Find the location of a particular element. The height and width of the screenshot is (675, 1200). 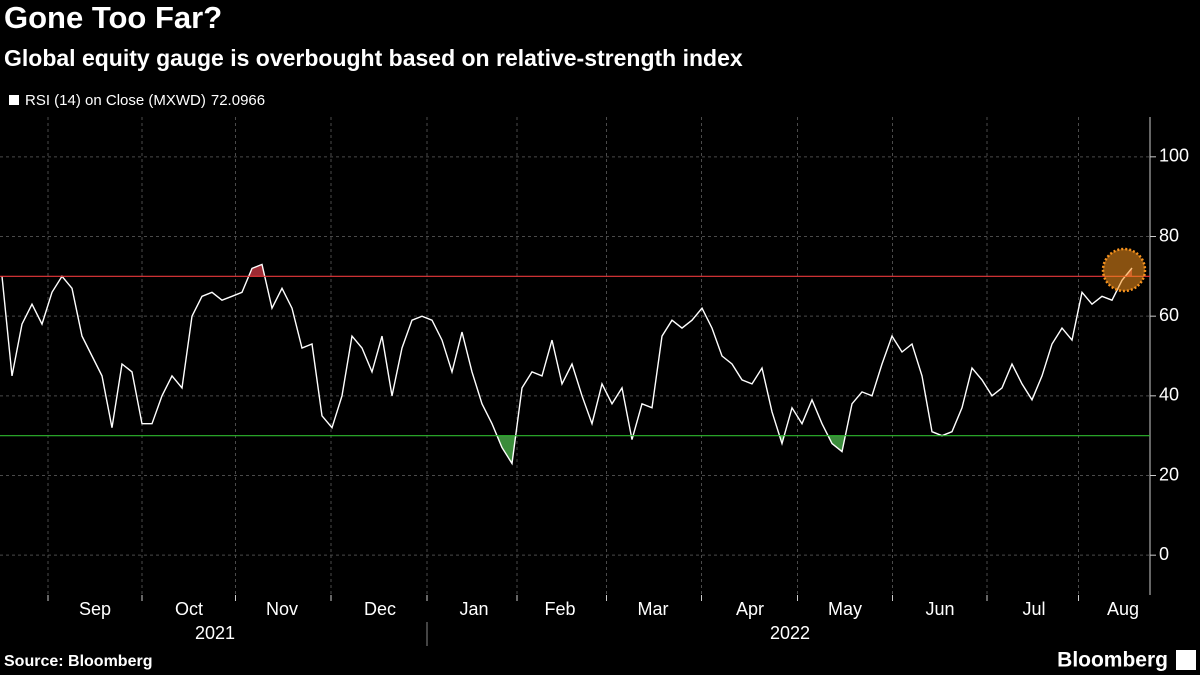

year-label: 2022 is located at coordinates (790, 633).